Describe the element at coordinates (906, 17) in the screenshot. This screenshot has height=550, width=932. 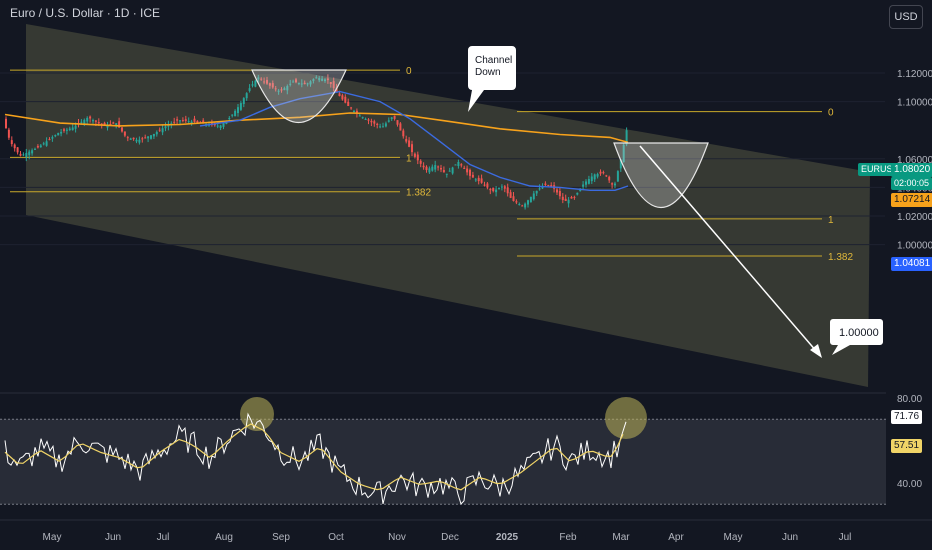
I see `currency-button: USD` at that location.